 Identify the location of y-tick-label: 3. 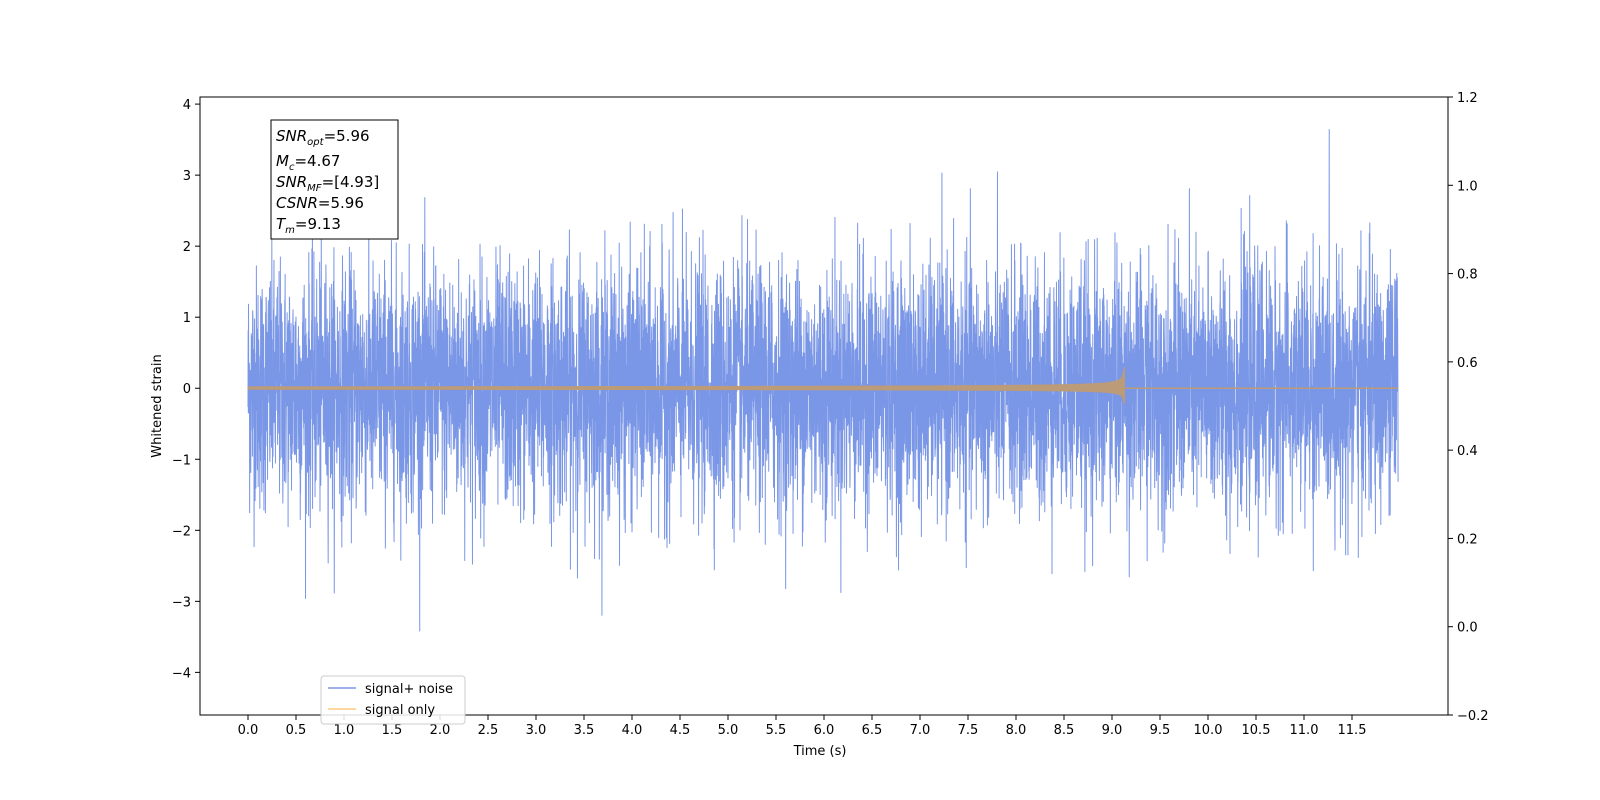
(187, 176).